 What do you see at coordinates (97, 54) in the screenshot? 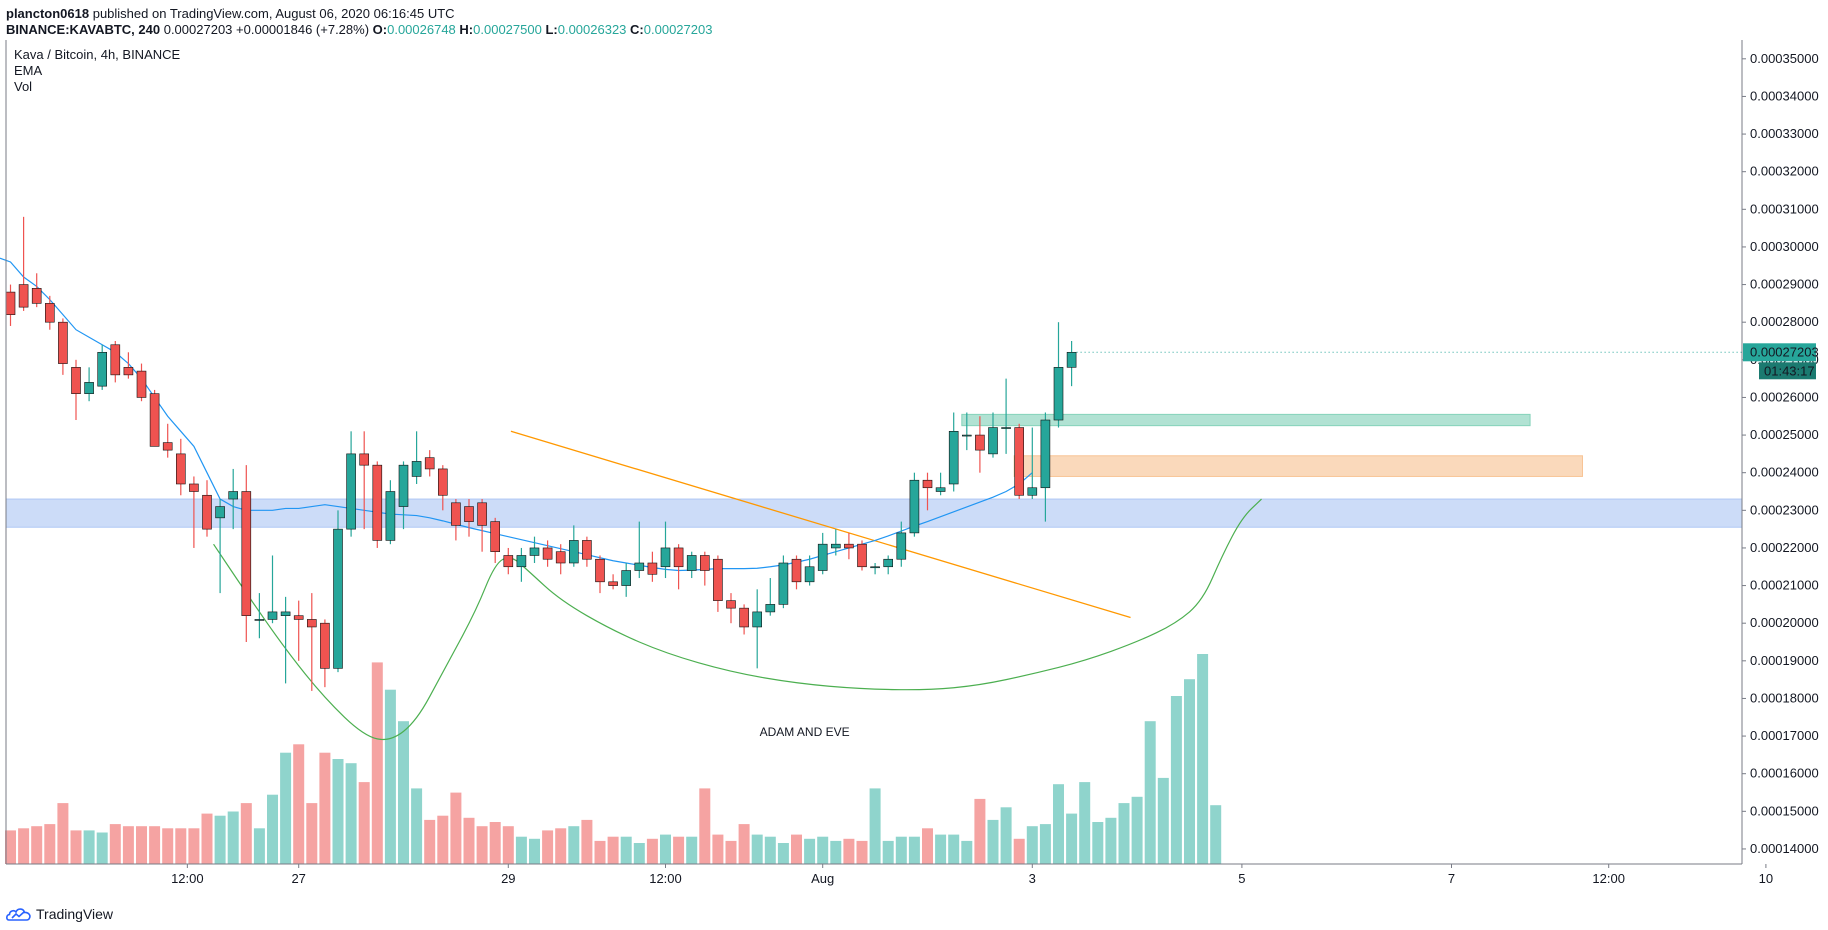
I see `legend-title: Kava / Bitcoin, 4h, BINANCE` at bounding box center [97, 54].